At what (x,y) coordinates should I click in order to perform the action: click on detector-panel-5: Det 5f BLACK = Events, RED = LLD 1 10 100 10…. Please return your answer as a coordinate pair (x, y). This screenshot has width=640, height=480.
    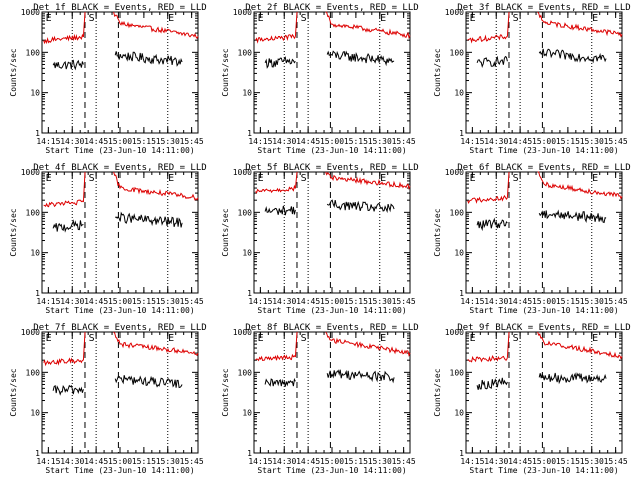
    Looking at the image, I should click on (320, 239).